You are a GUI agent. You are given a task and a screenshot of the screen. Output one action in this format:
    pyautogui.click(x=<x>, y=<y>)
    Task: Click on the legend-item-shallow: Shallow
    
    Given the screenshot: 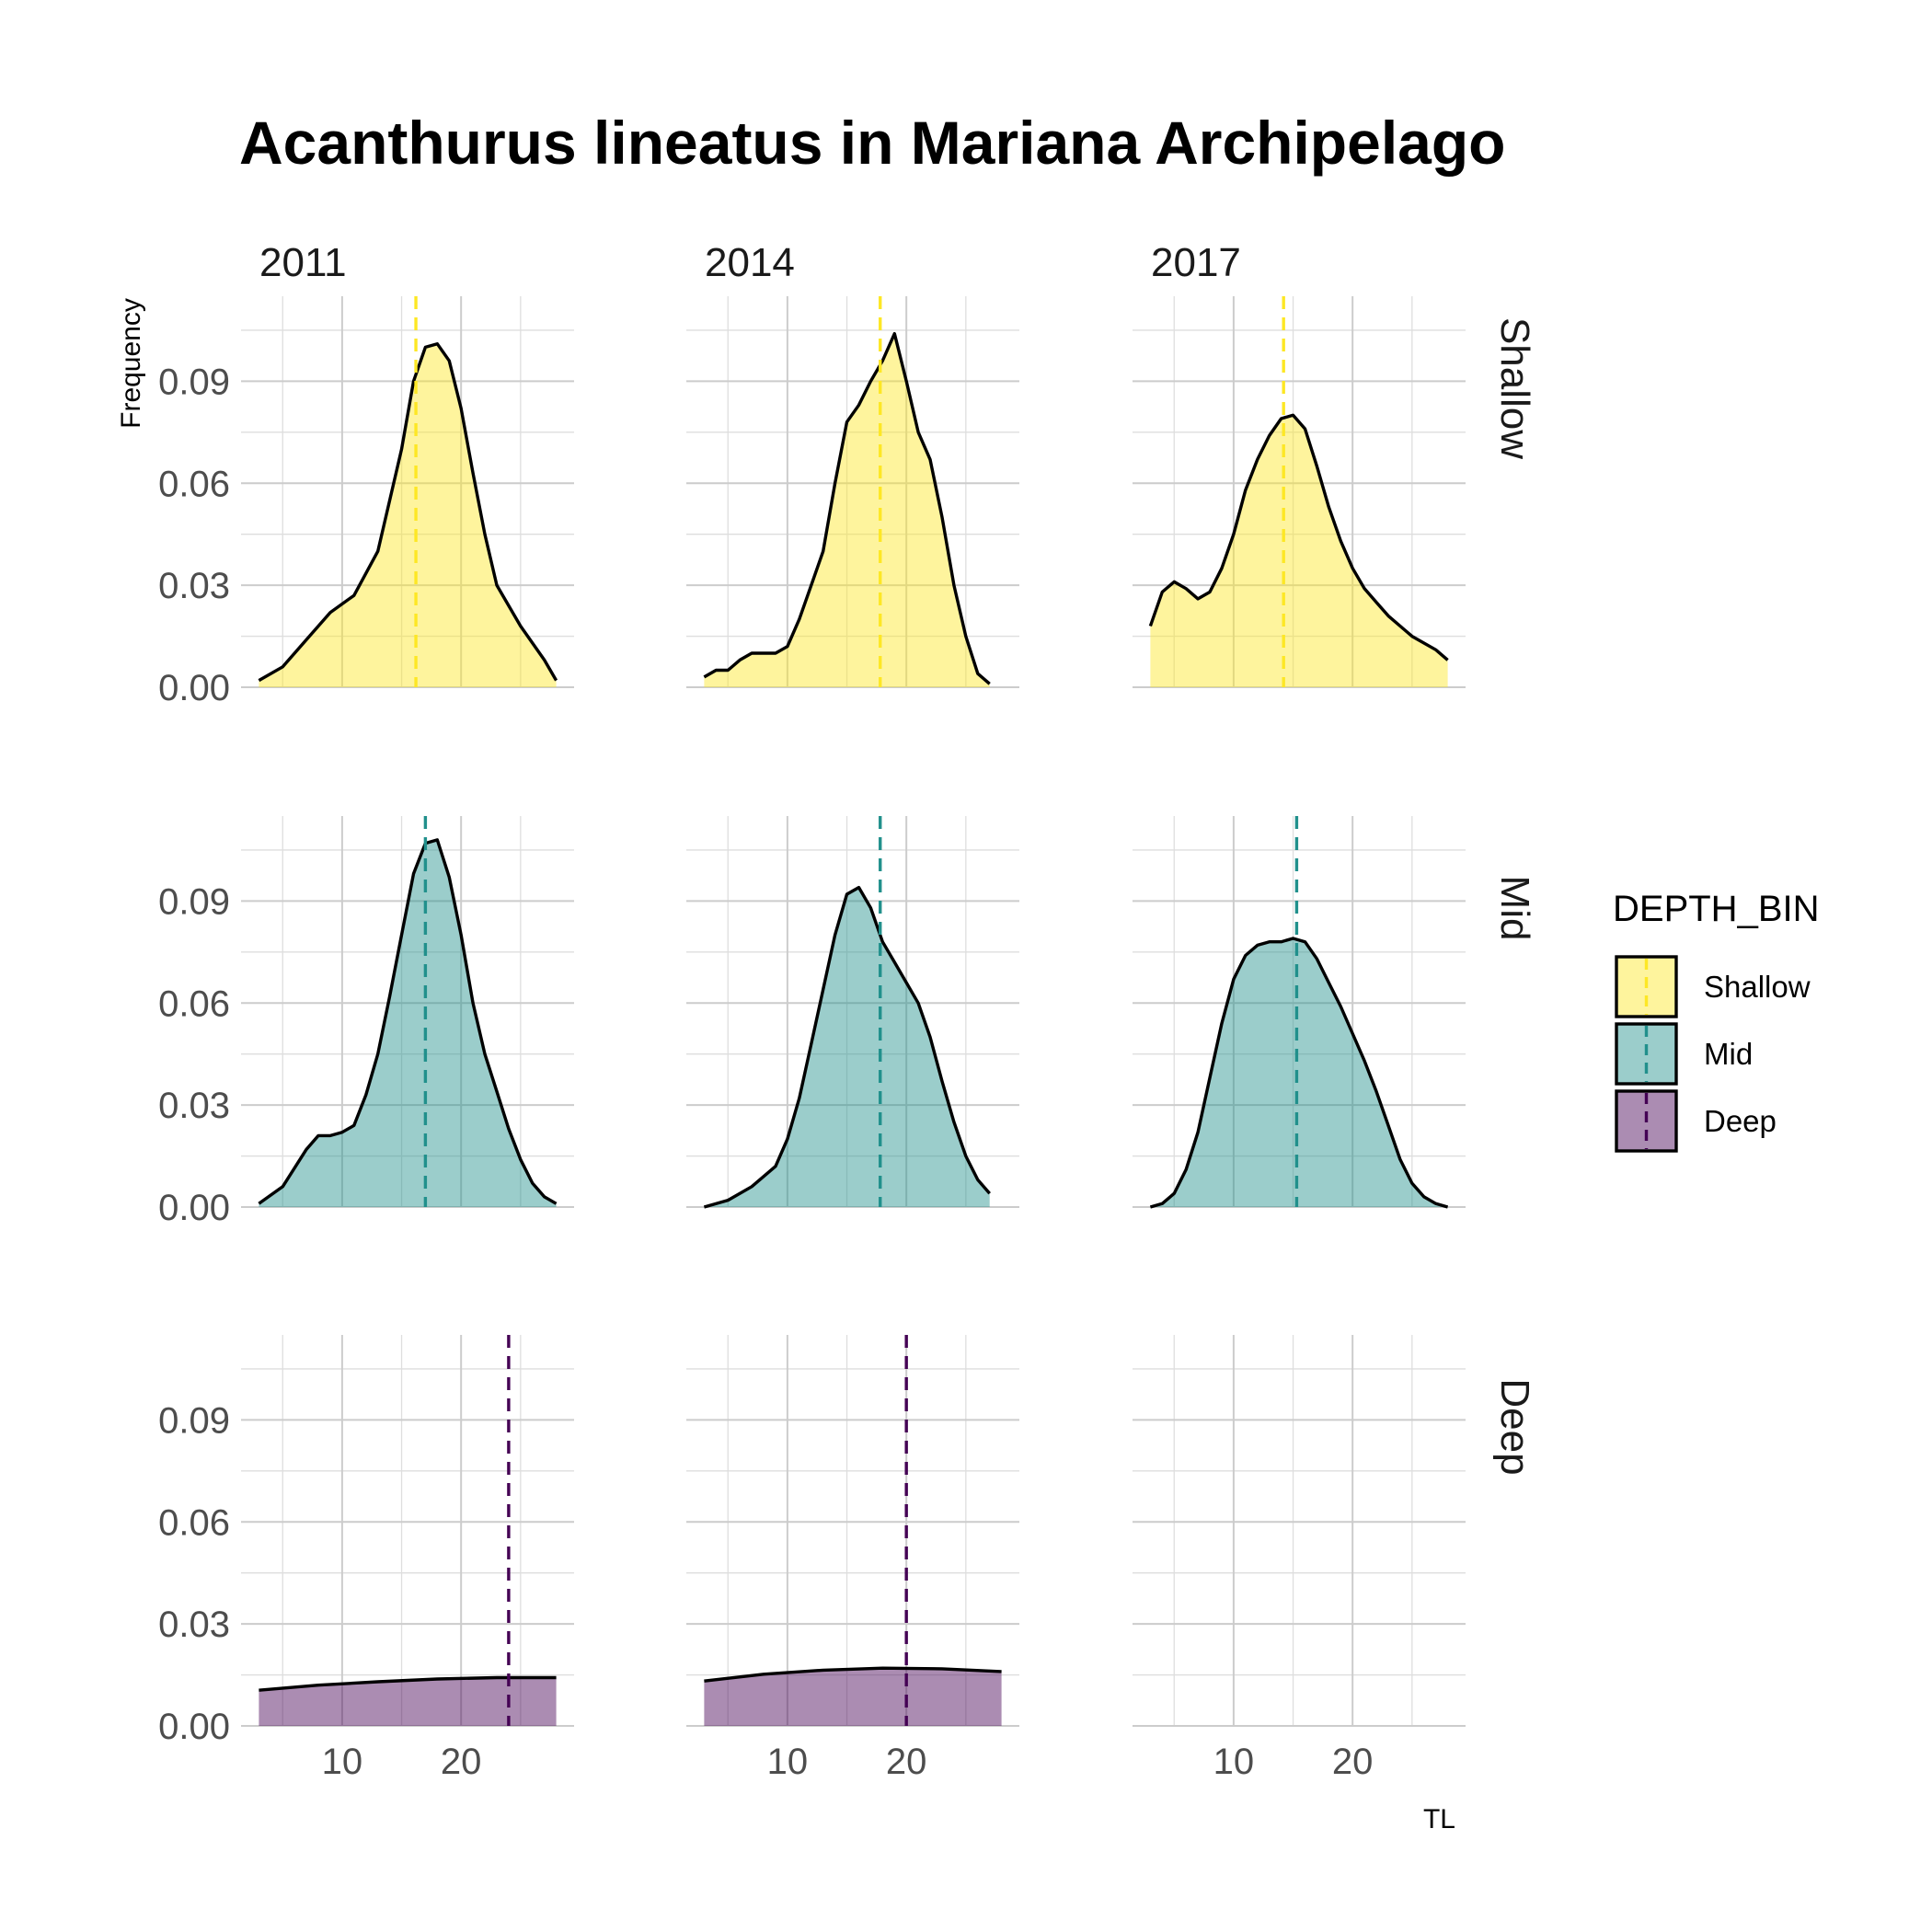 What is the action you would take?
    pyautogui.click(x=1713, y=986)
    